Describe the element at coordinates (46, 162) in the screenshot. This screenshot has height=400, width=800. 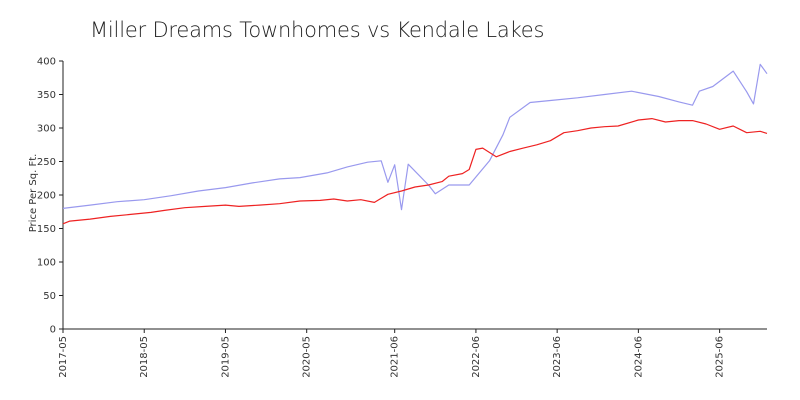
I see `y-tick-label: 250` at that location.